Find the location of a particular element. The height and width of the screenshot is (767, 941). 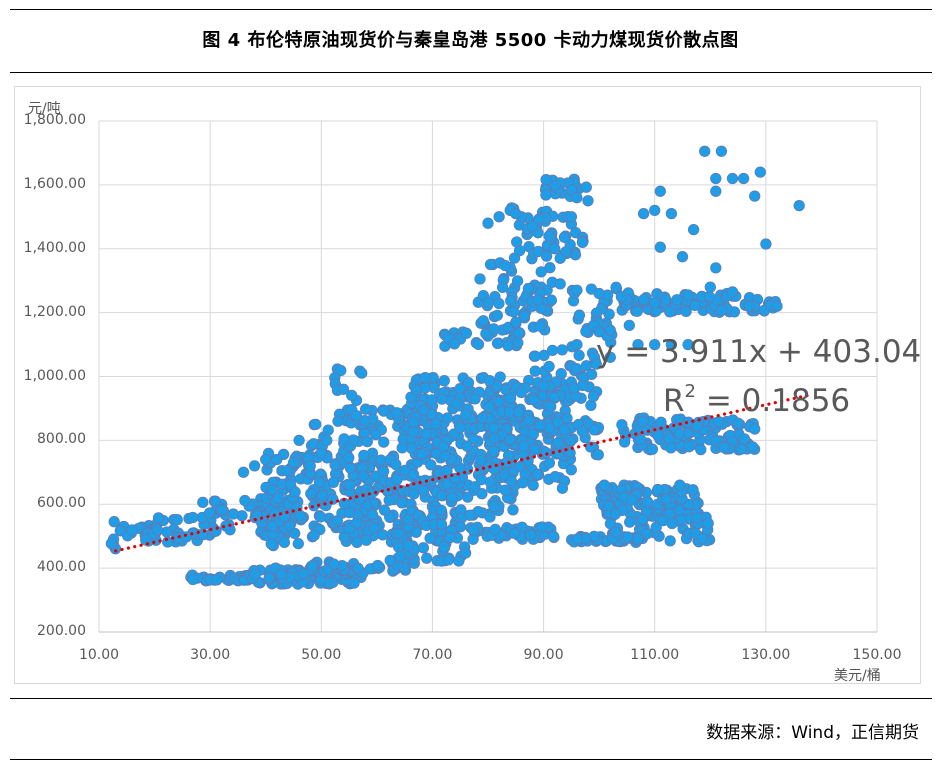

y-tick-label: 400.00 is located at coordinates (61, 567).